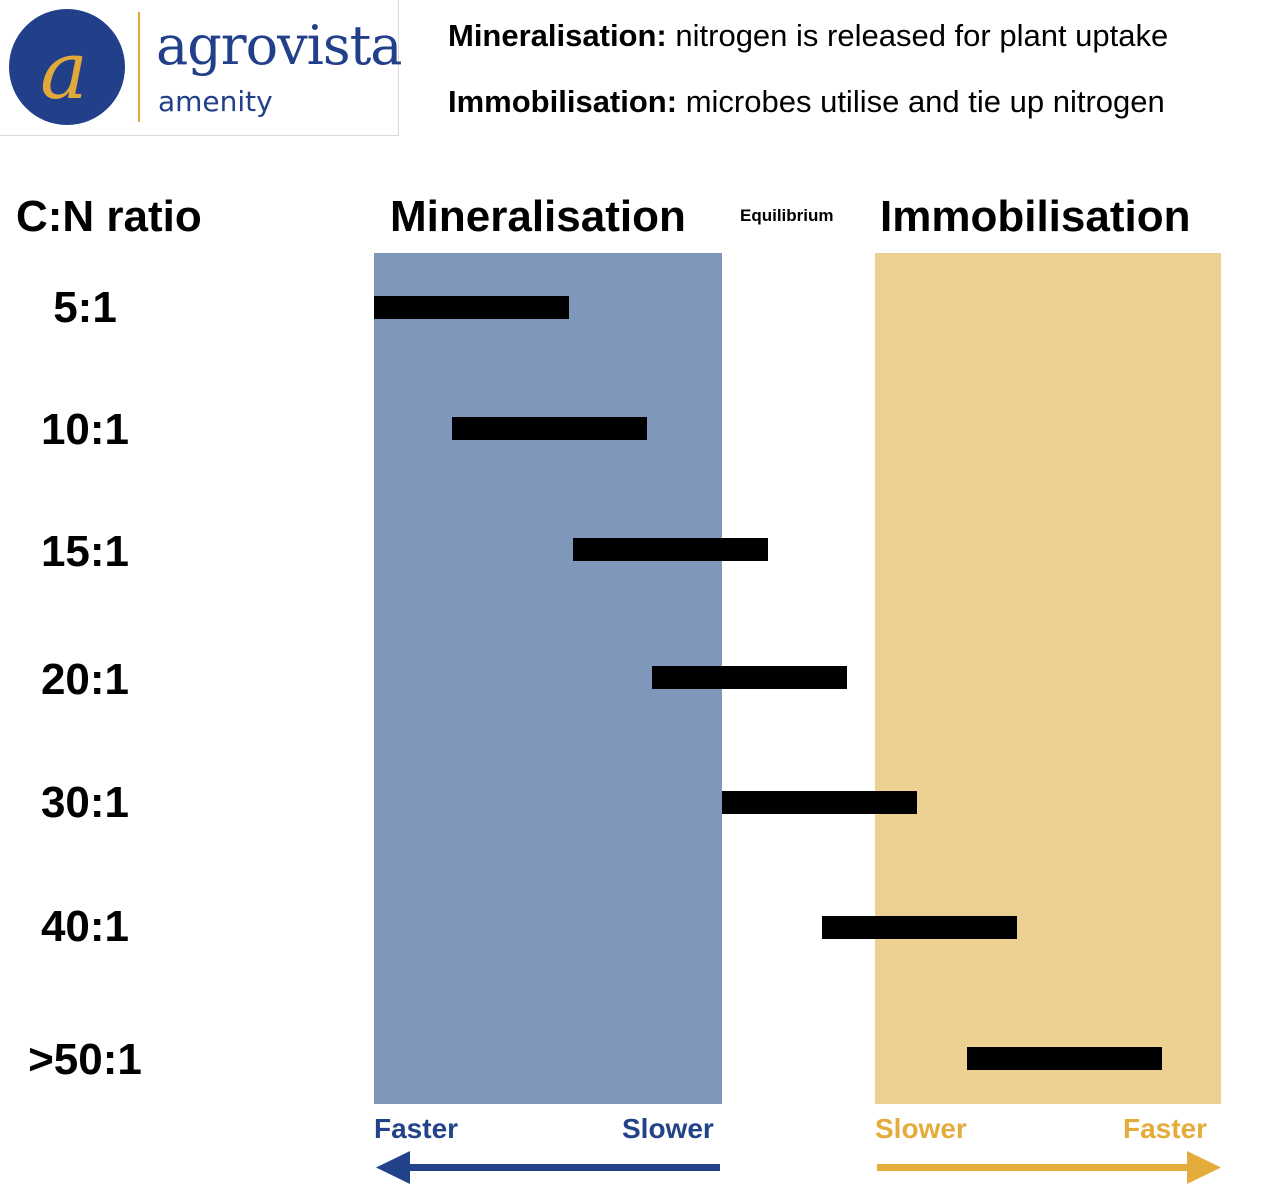 This screenshot has height=1188, width=1280. What do you see at coordinates (563, 101) in the screenshot?
I see `definition-term: Immobilisation:` at bounding box center [563, 101].